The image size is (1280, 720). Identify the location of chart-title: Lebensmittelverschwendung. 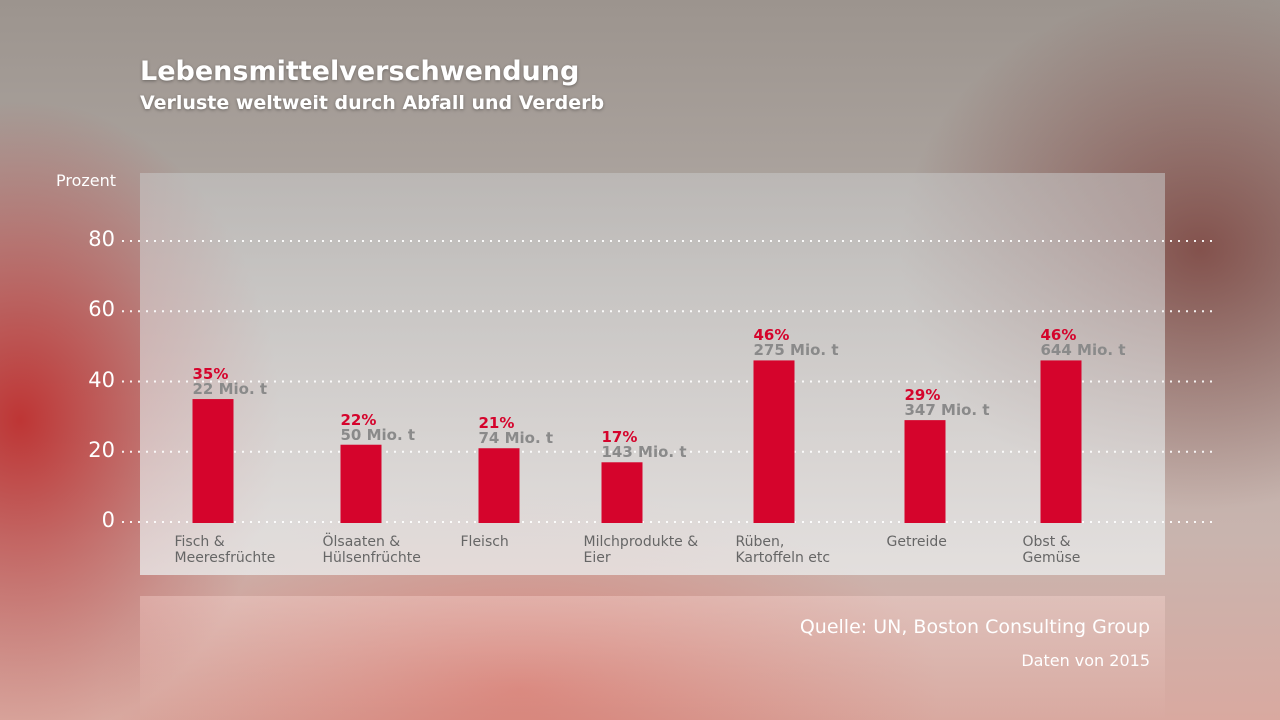
(360, 71).